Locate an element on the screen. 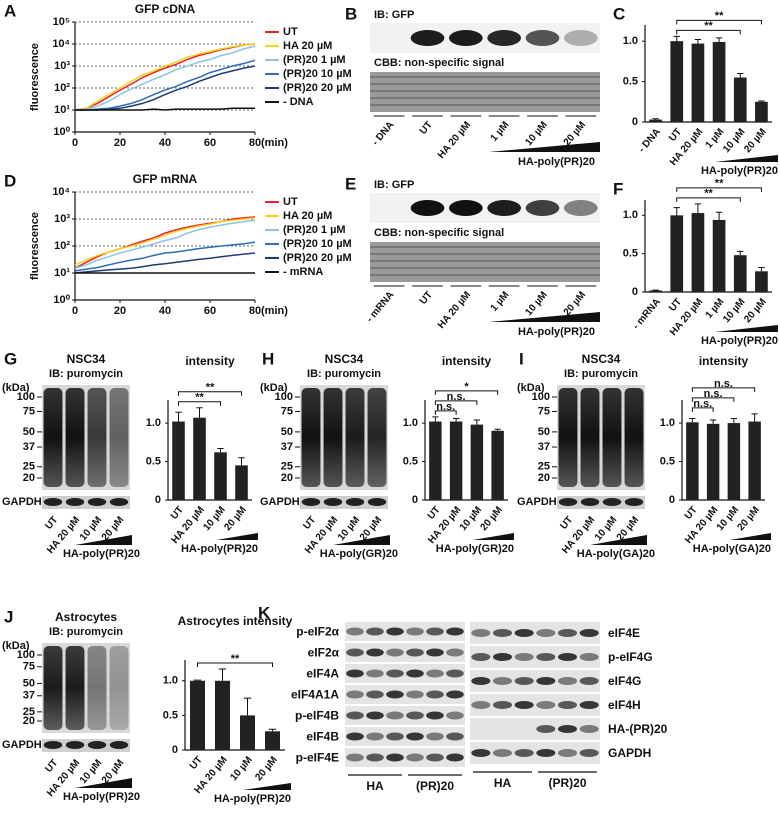 This screenshot has width=780, height=819. lane-label: - DNA is located at coordinates (383, 134).